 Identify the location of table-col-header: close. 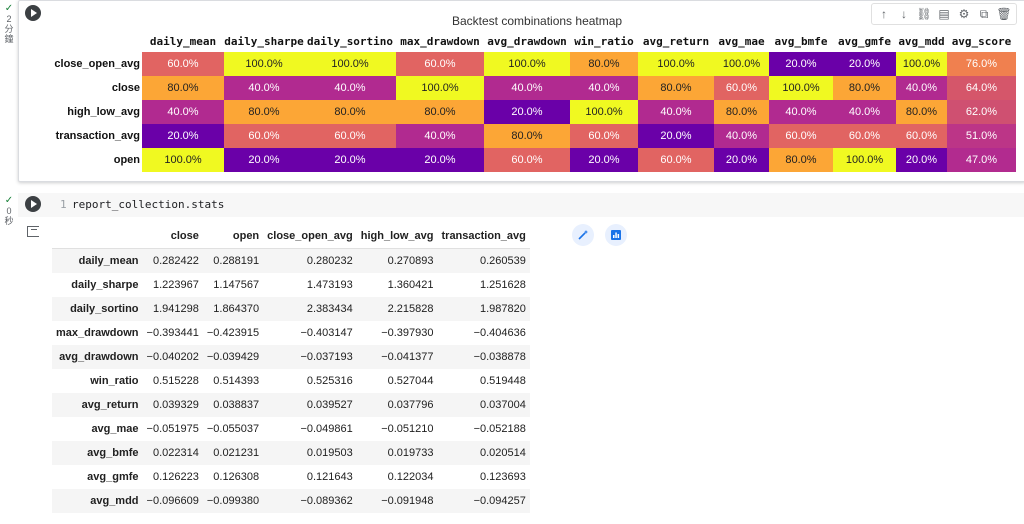
(172, 236).